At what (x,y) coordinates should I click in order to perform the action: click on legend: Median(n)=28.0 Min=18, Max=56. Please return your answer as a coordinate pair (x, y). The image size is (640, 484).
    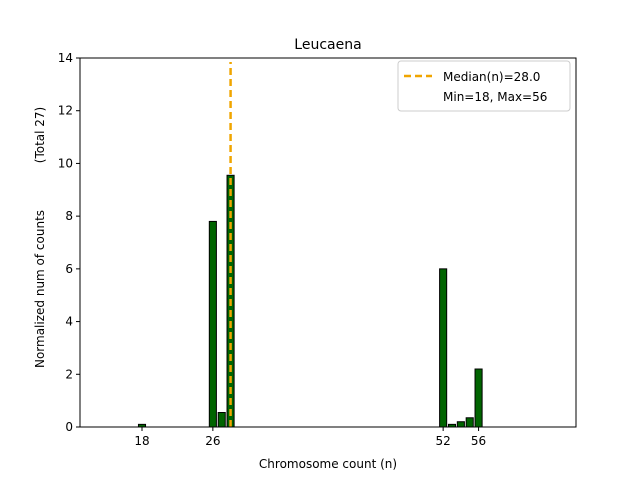
    Looking at the image, I should click on (484, 86).